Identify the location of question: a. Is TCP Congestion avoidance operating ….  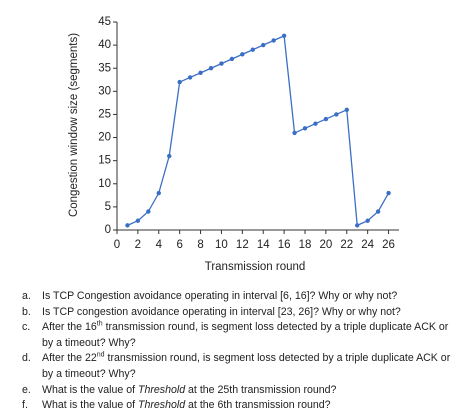
(242, 297).